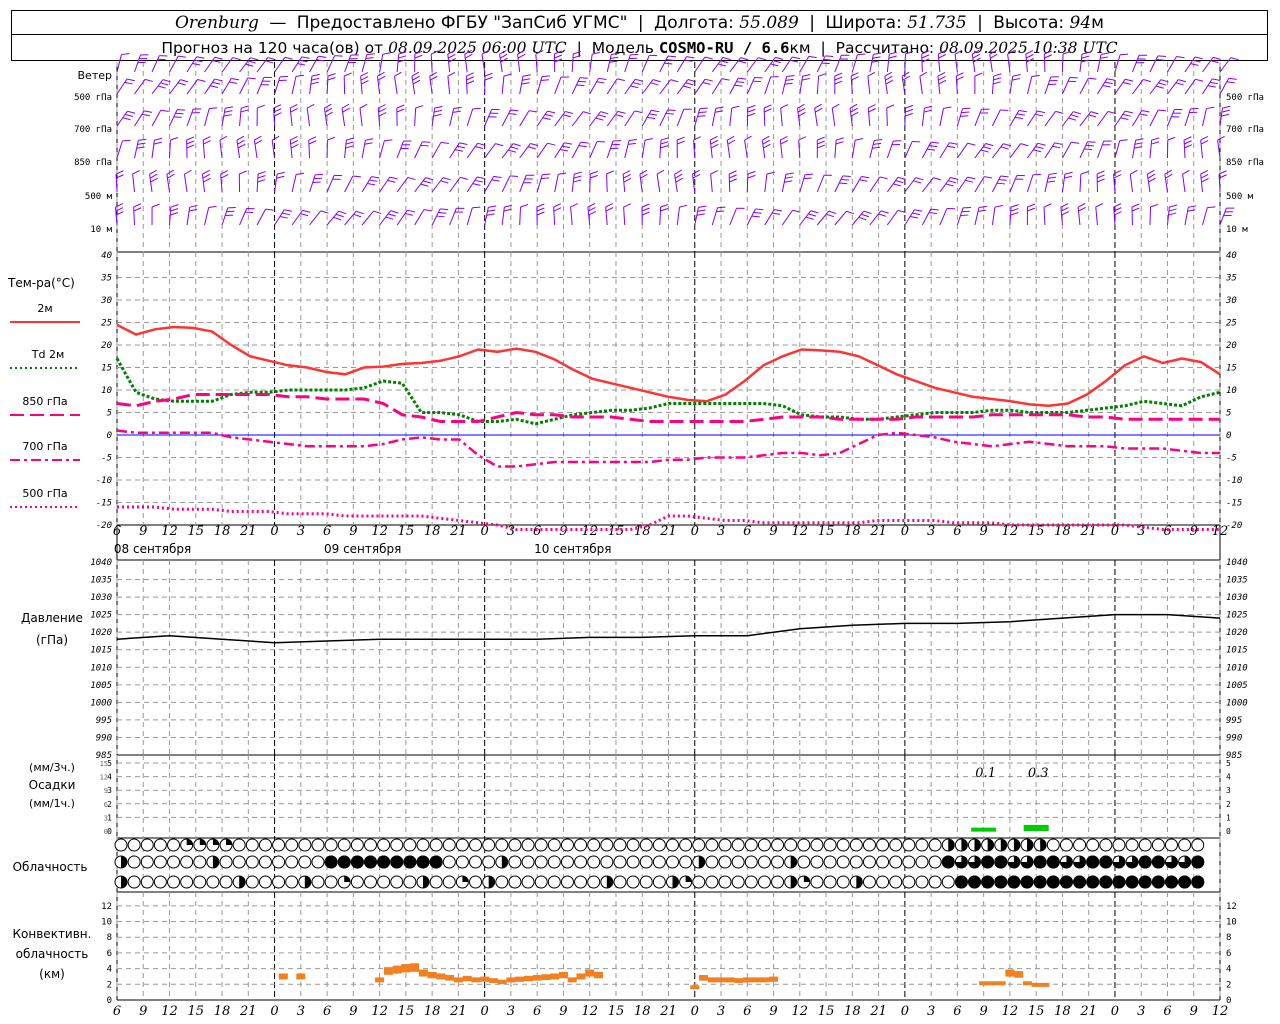 The image size is (1280, 1024). What do you see at coordinates (1228, 436) in the screenshot?
I see `temp-tick: 0` at bounding box center [1228, 436].